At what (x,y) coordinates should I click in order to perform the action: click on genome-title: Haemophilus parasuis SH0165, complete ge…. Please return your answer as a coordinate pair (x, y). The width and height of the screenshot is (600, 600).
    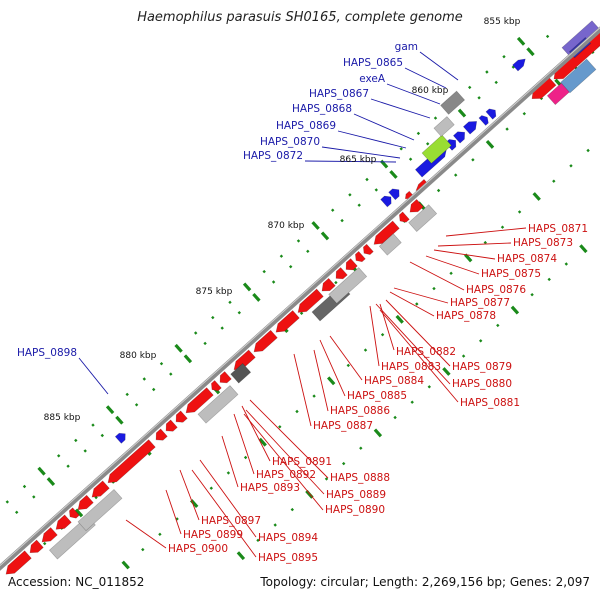
    Looking at the image, I should click on (300, 17).